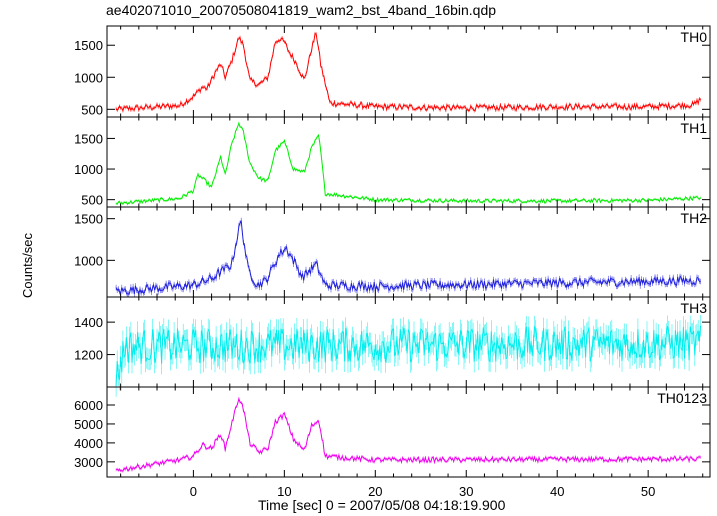 The width and height of the screenshot is (717, 516). I want to click on series-errorbars-th2, so click(408, 257).